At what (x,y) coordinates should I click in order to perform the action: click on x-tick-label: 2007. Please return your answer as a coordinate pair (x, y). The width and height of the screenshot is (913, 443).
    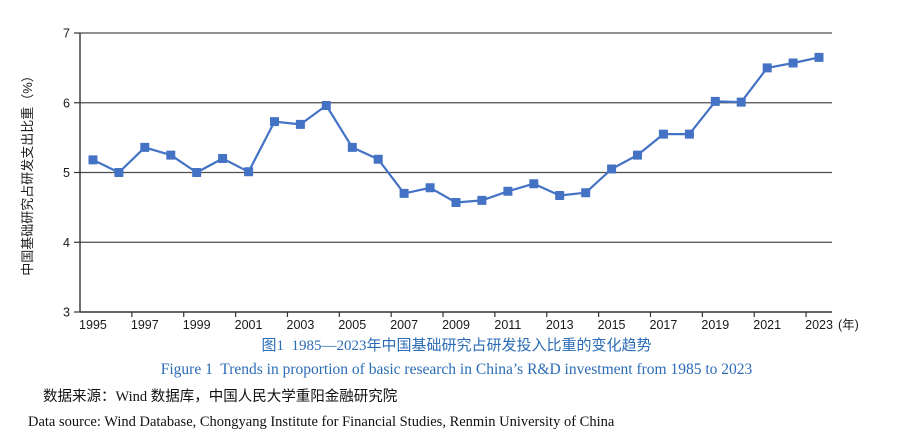
    Looking at the image, I should click on (404, 325).